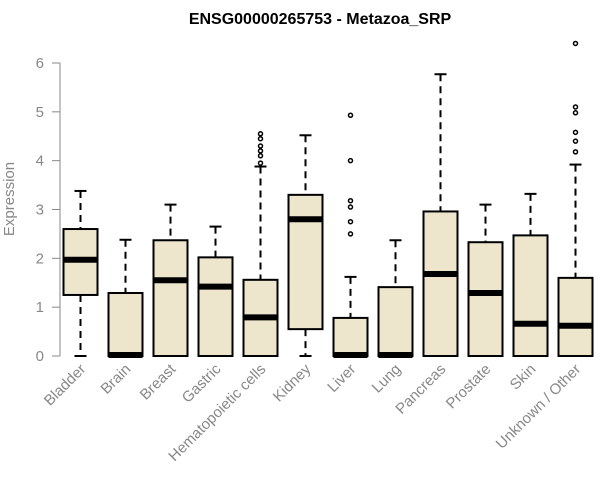 Image resolution: width=600 pixels, height=500 pixels. I want to click on box-liver, so click(350, 235).